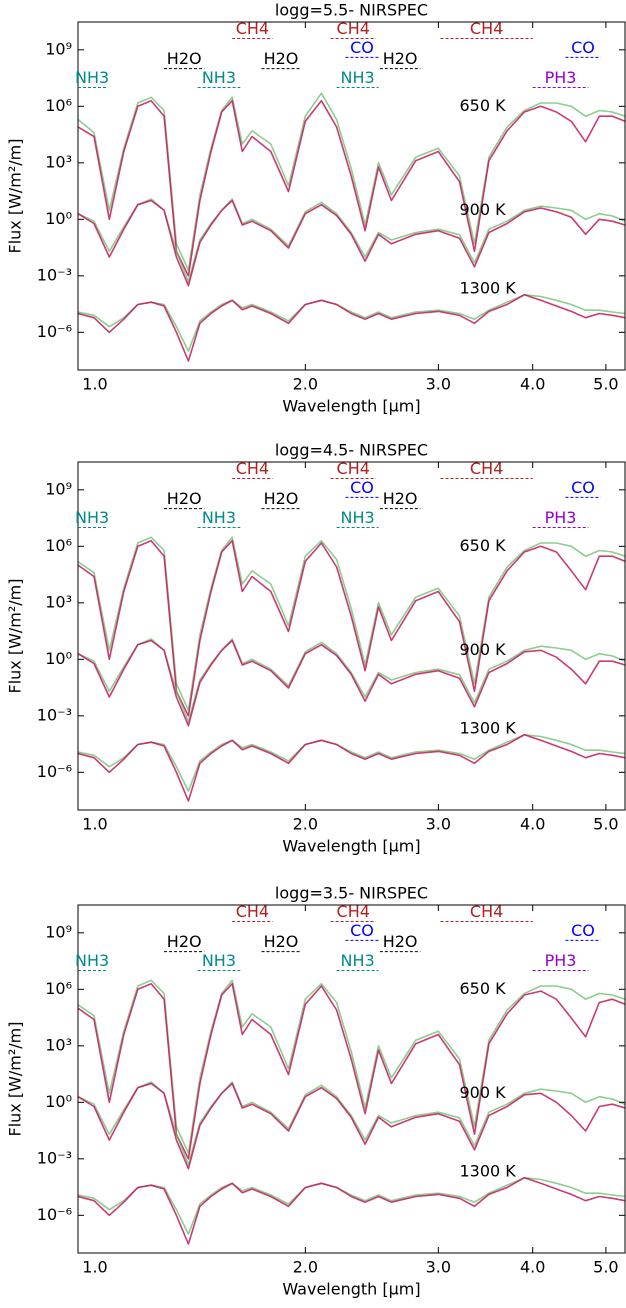  Describe the element at coordinates (351, 10) in the screenshot. I see `chart-title: logg=5.5- NIRSPEC` at that location.